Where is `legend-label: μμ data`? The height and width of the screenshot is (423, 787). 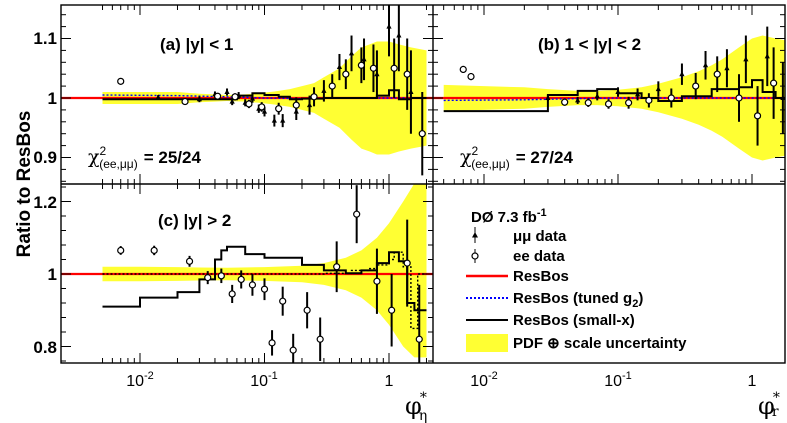 legend-label: μμ data is located at coordinates (540, 236).